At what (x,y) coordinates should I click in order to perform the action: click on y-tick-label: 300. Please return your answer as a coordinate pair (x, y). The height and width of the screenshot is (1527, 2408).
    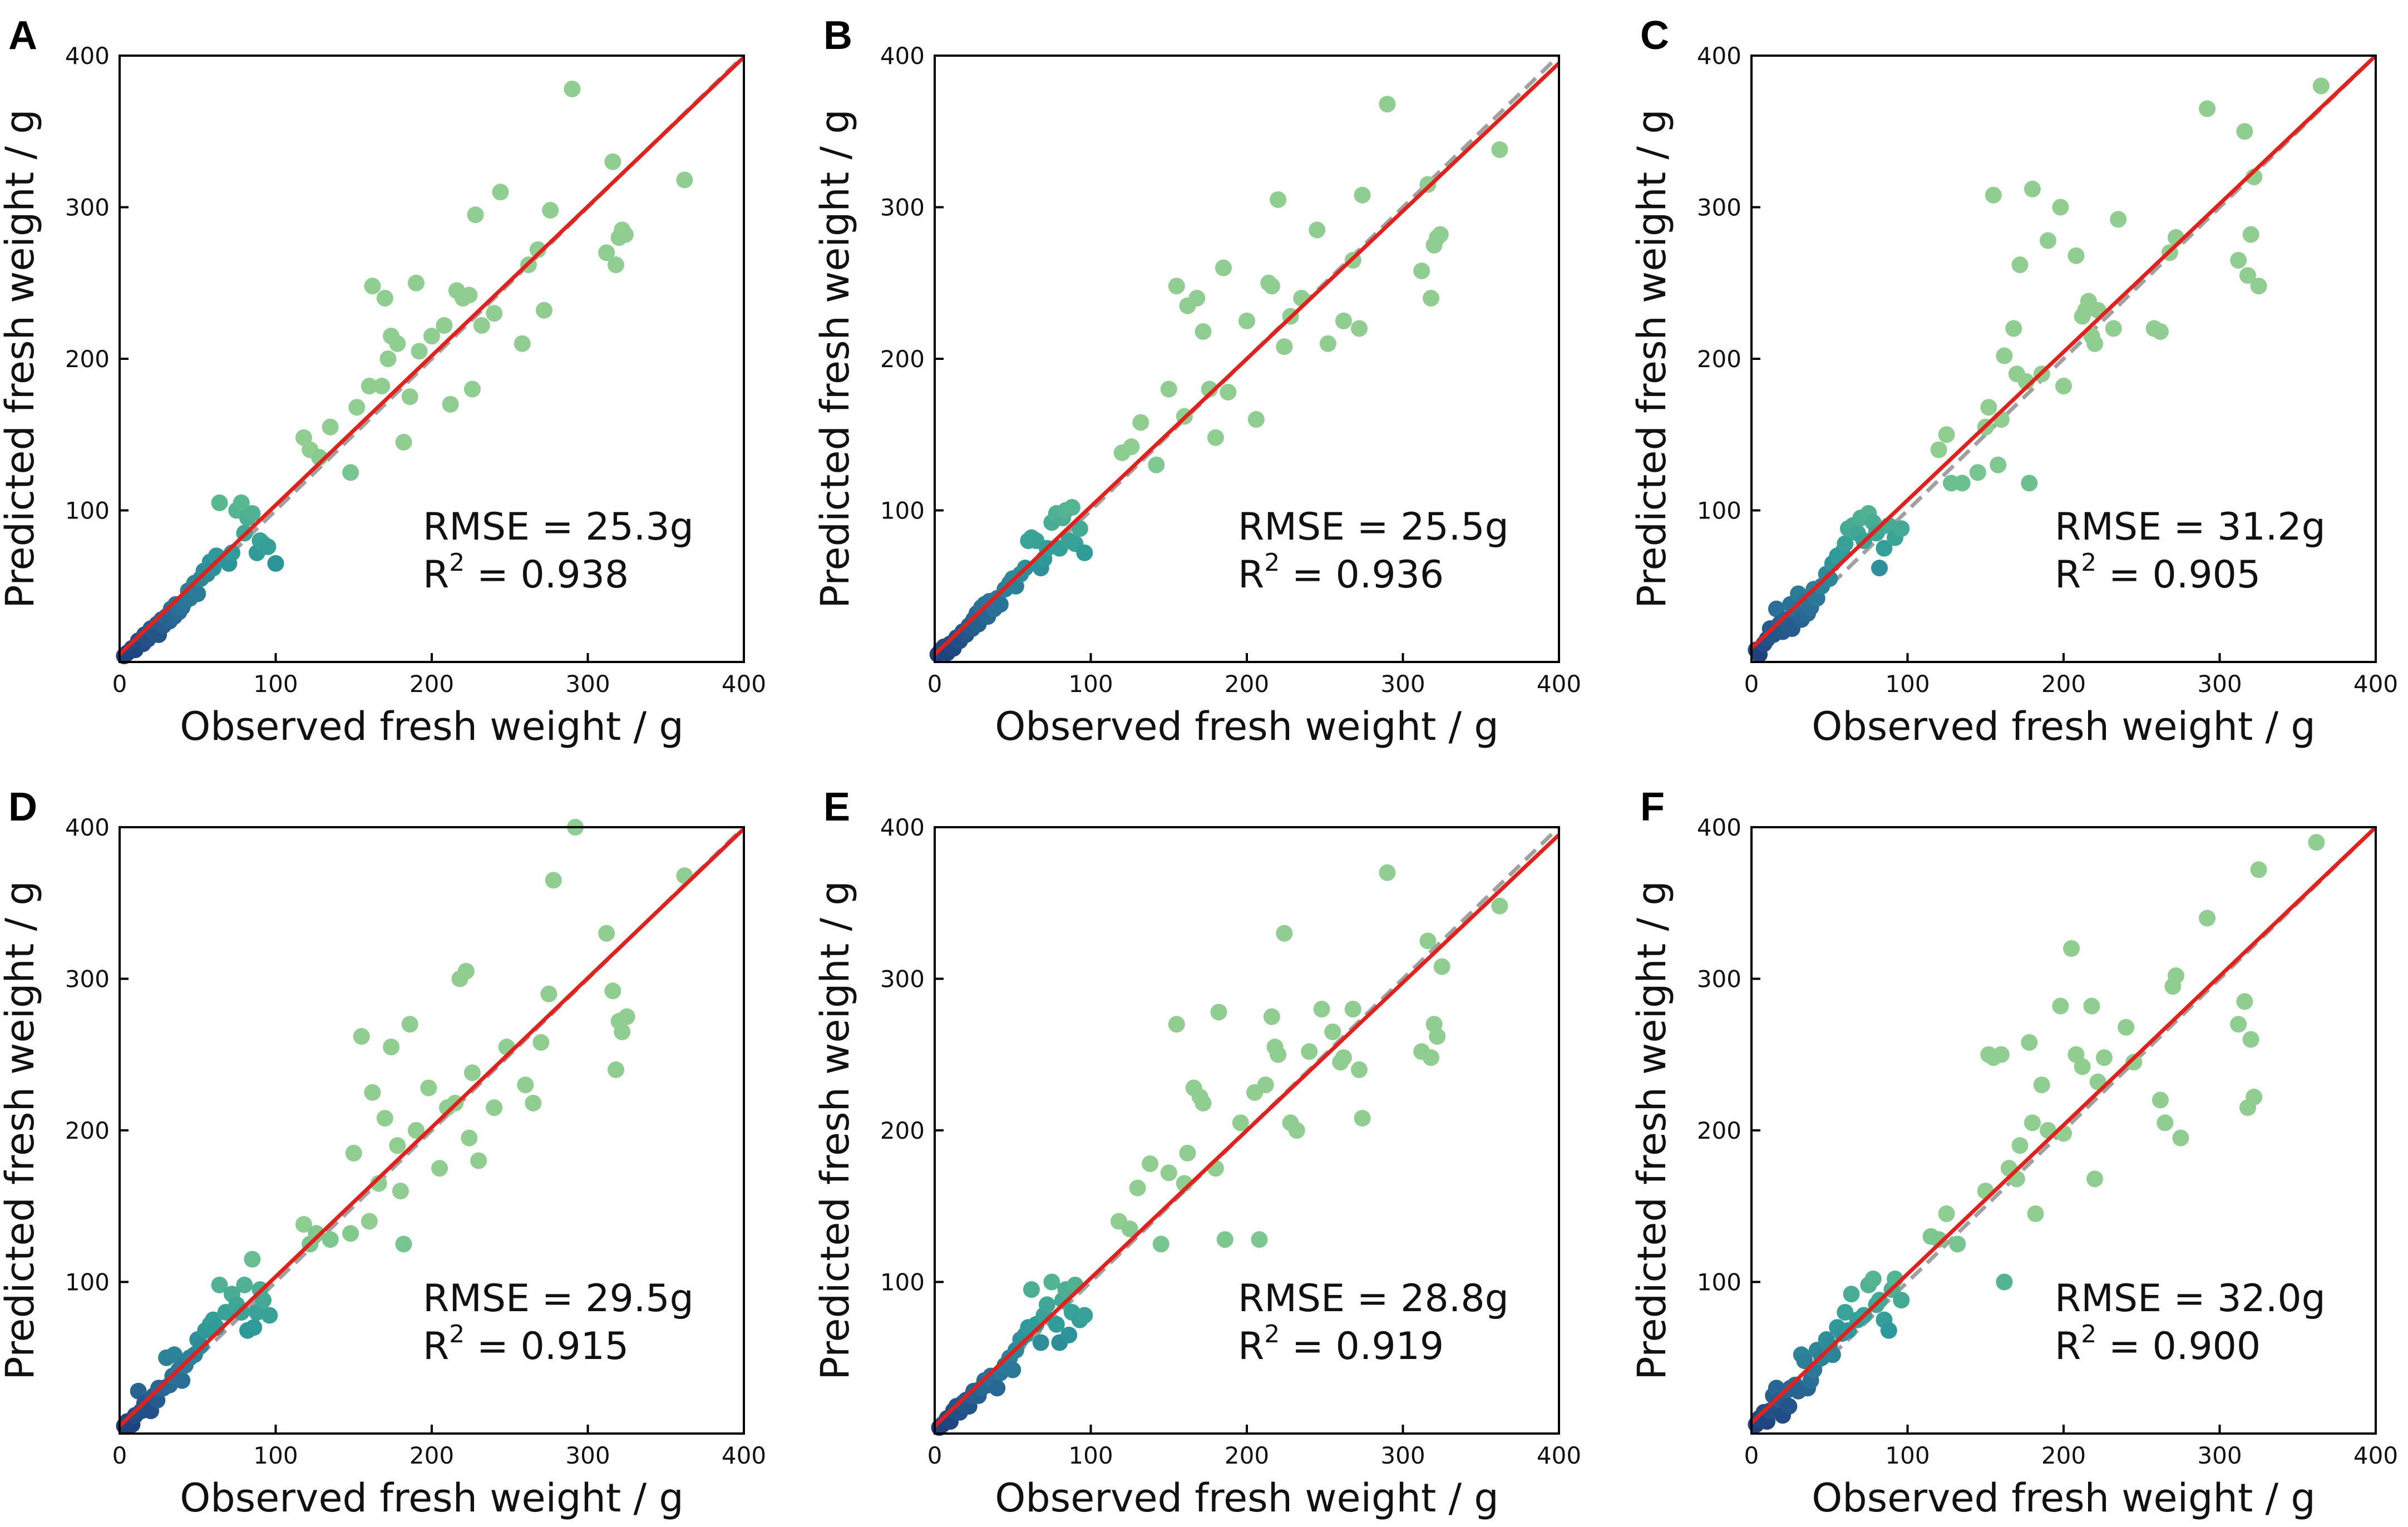
    Looking at the image, I should click on (87, 207).